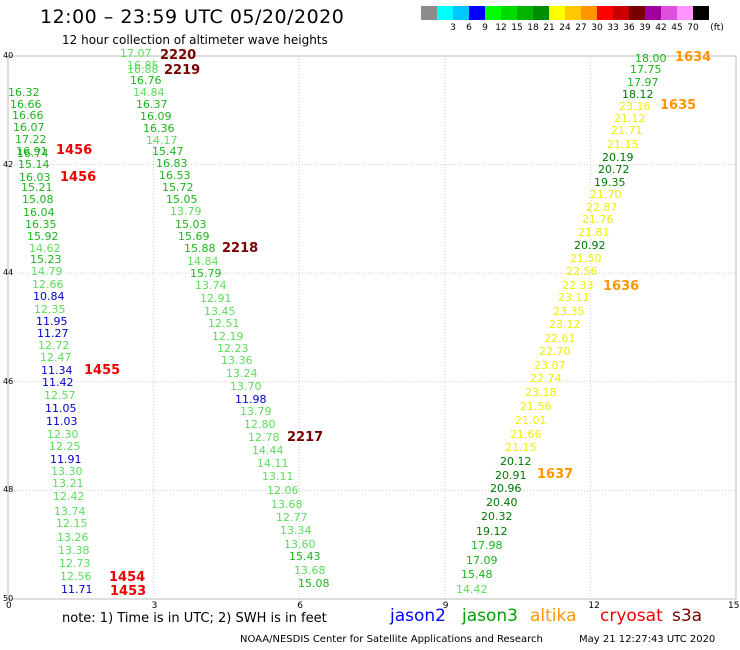 This screenshot has width=740, height=650. What do you see at coordinates (482, 560) in the screenshot?
I see `wave-height-value: 17.09` at bounding box center [482, 560].